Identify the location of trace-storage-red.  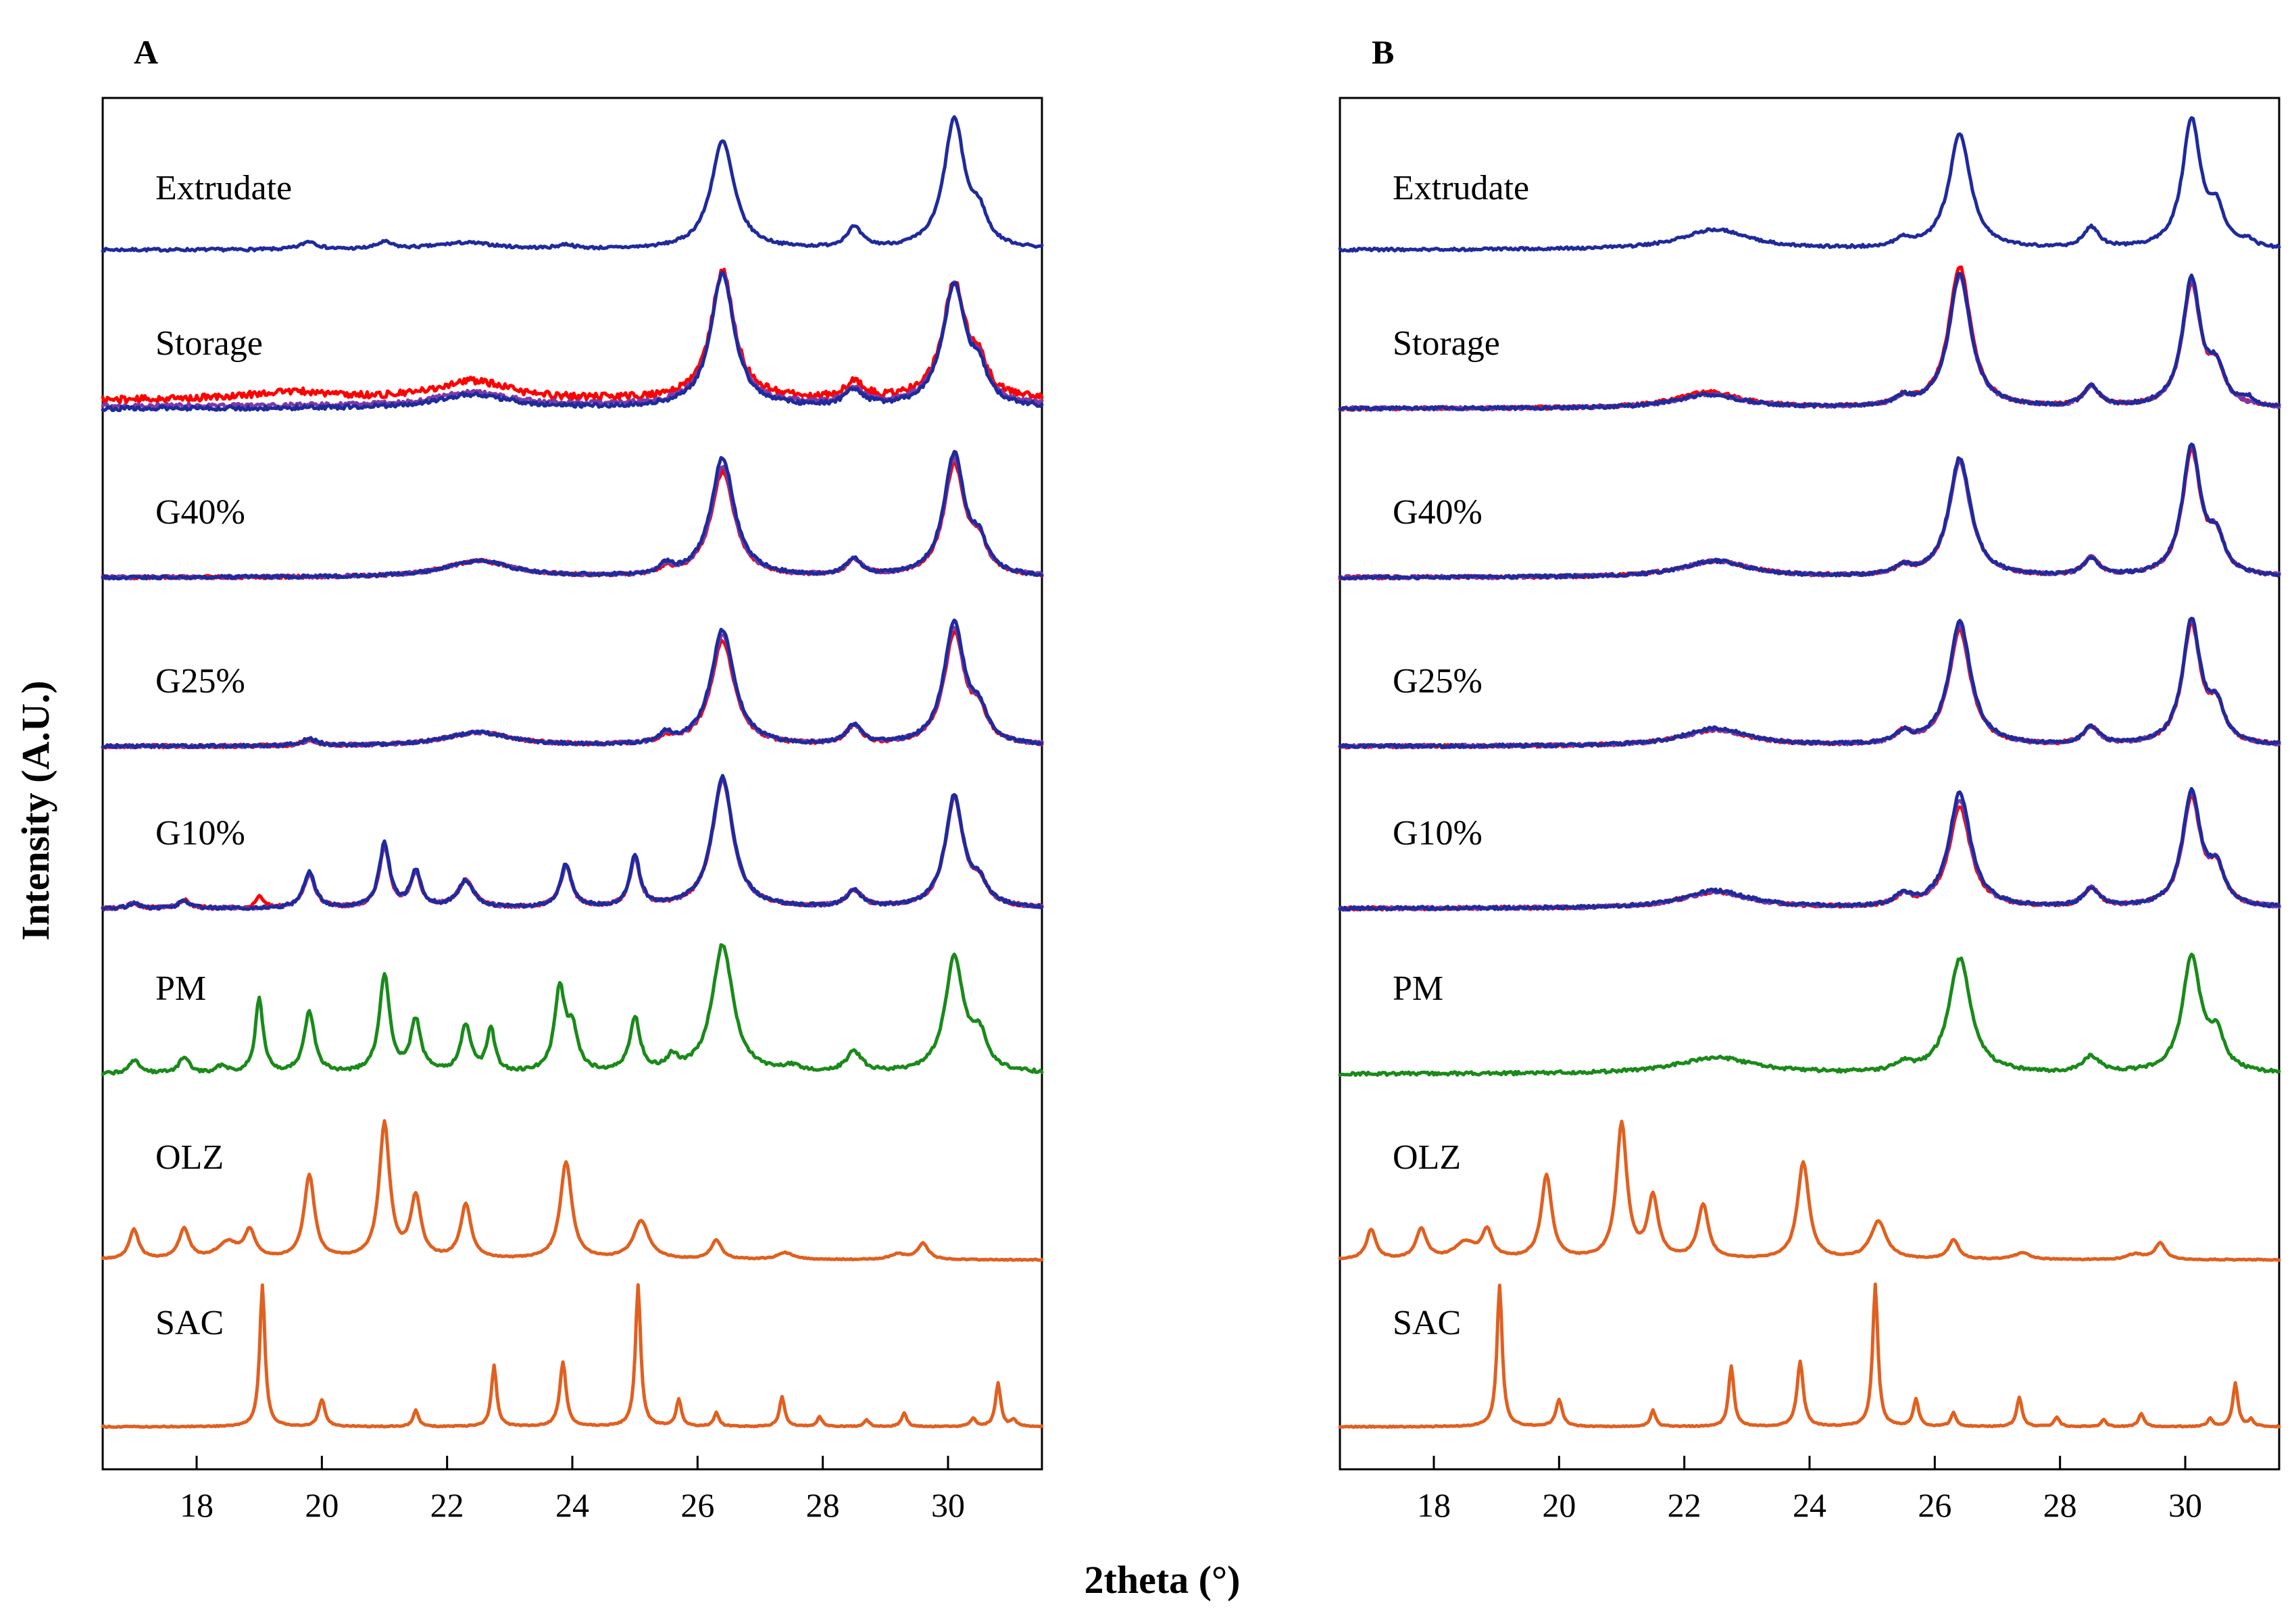
(572, 336).